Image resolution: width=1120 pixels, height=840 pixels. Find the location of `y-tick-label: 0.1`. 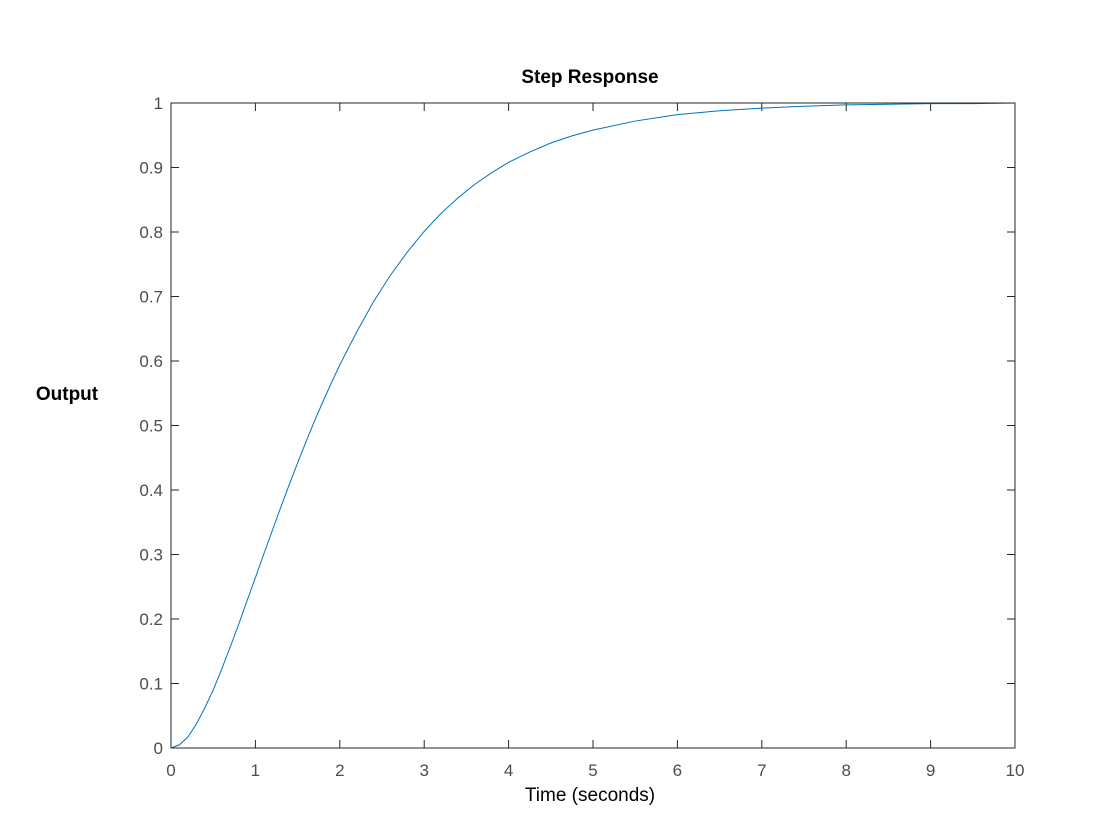

y-tick-label: 0.1 is located at coordinates (151, 684).